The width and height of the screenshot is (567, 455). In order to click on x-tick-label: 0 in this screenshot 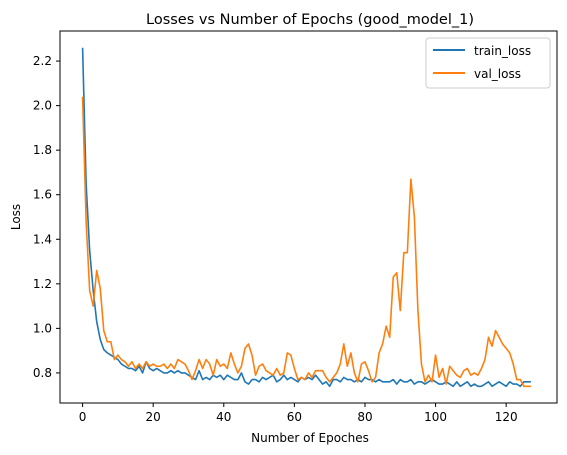, I will do `click(83, 417)`.